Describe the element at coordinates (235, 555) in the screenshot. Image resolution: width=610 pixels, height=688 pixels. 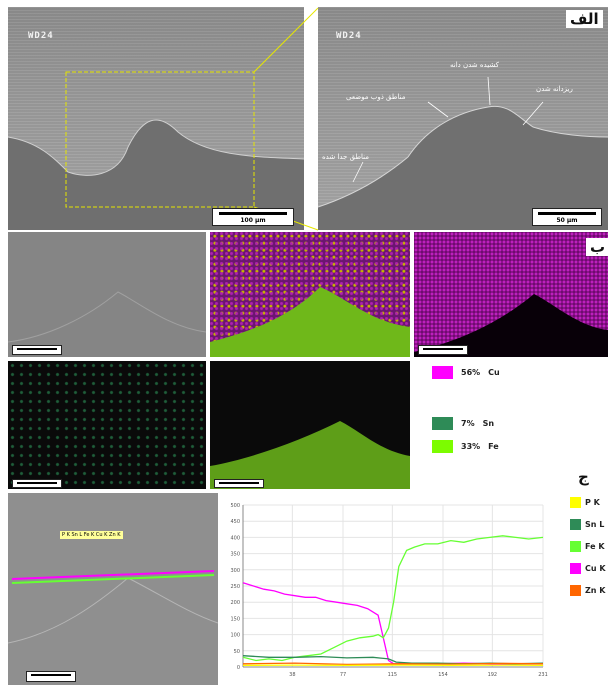
I see `y-tick-label: 350` at that location.